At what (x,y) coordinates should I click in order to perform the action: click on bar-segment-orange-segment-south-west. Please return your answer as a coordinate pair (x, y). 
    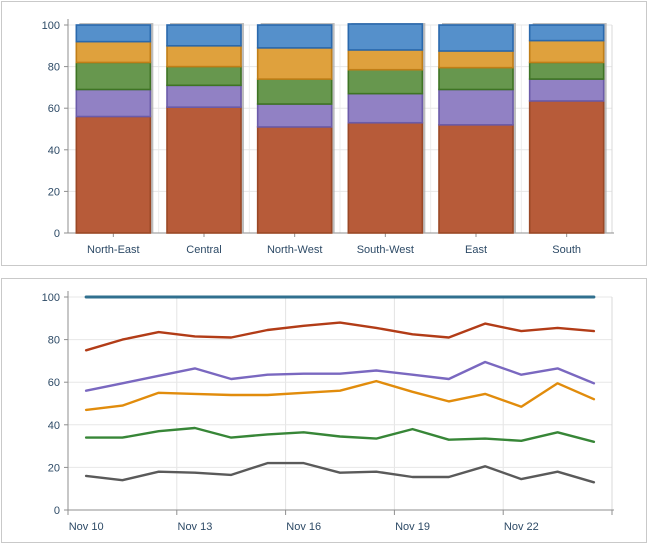
    Looking at the image, I should click on (385, 60).